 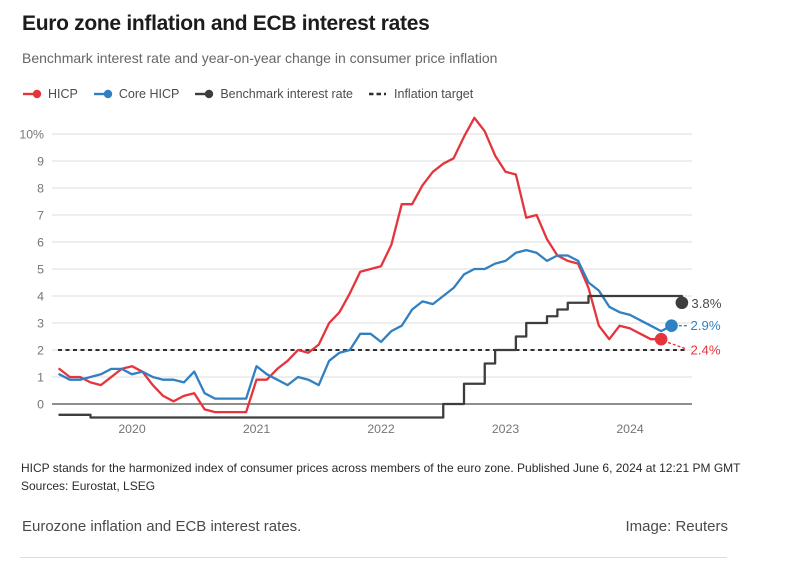 What do you see at coordinates (287, 94) in the screenshot?
I see `legend-label: Benchmark interest rate` at bounding box center [287, 94].